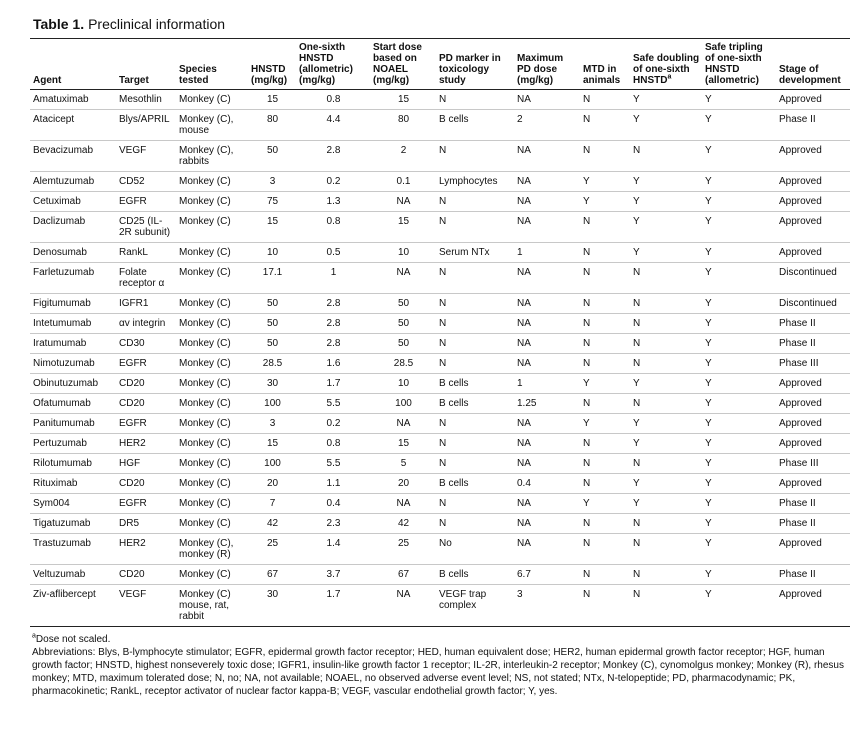  Describe the element at coordinates (212, 549) in the screenshot. I see `table-cell: Monkey (C), monkey (R)` at that location.